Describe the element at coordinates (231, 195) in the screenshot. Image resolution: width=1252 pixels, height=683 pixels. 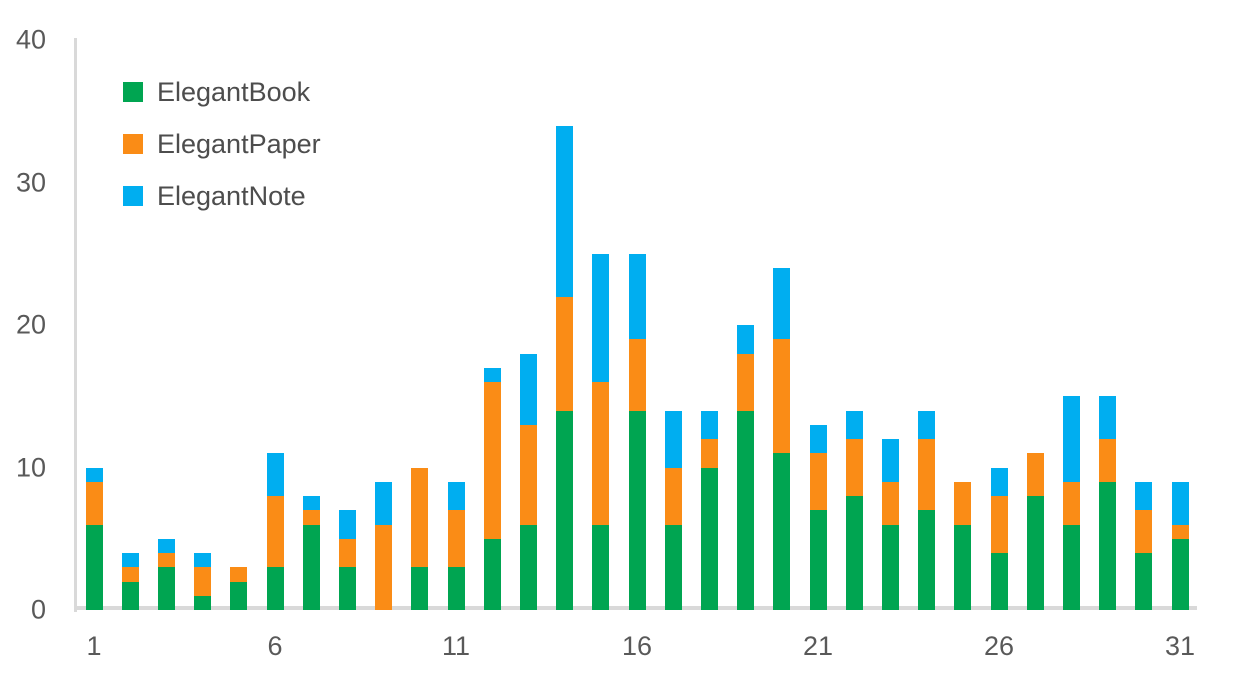
I see `legend-label: ElegantNote` at that location.